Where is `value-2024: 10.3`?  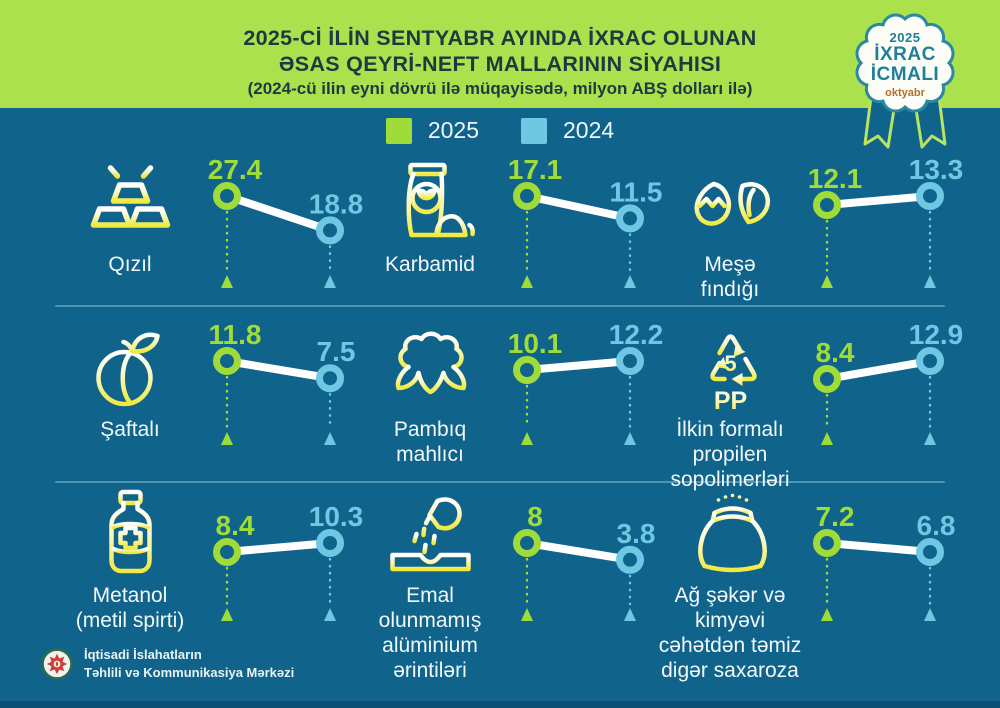 value-2024: 10.3 is located at coordinates (336, 516).